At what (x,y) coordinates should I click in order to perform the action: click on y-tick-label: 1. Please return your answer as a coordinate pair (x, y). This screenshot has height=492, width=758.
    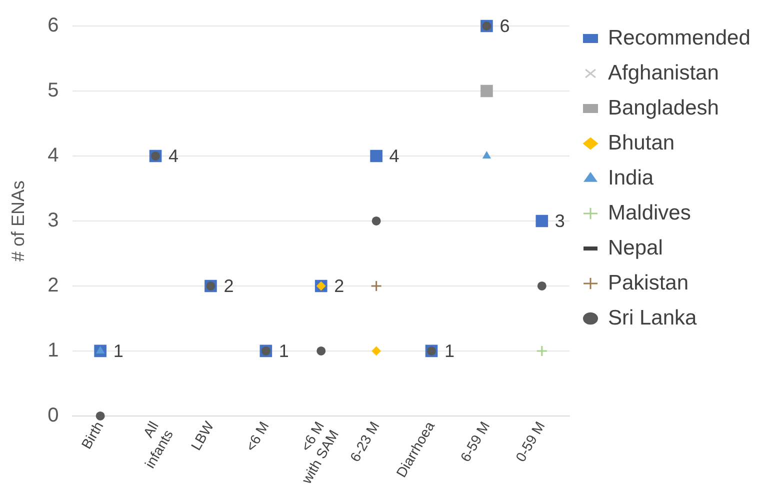
    Looking at the image, I should click on (53, 350).